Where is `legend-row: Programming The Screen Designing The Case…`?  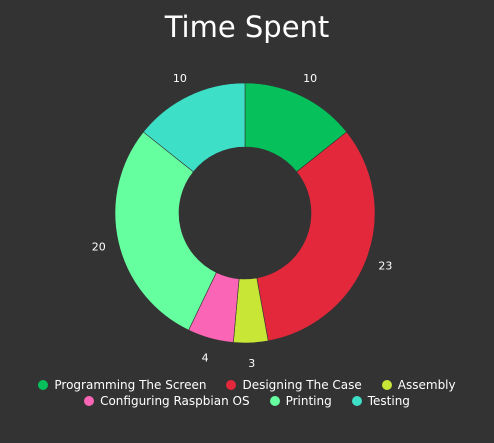
legend-row: Programming The Screen Designing The Case… is located at coordinates (247, 385).